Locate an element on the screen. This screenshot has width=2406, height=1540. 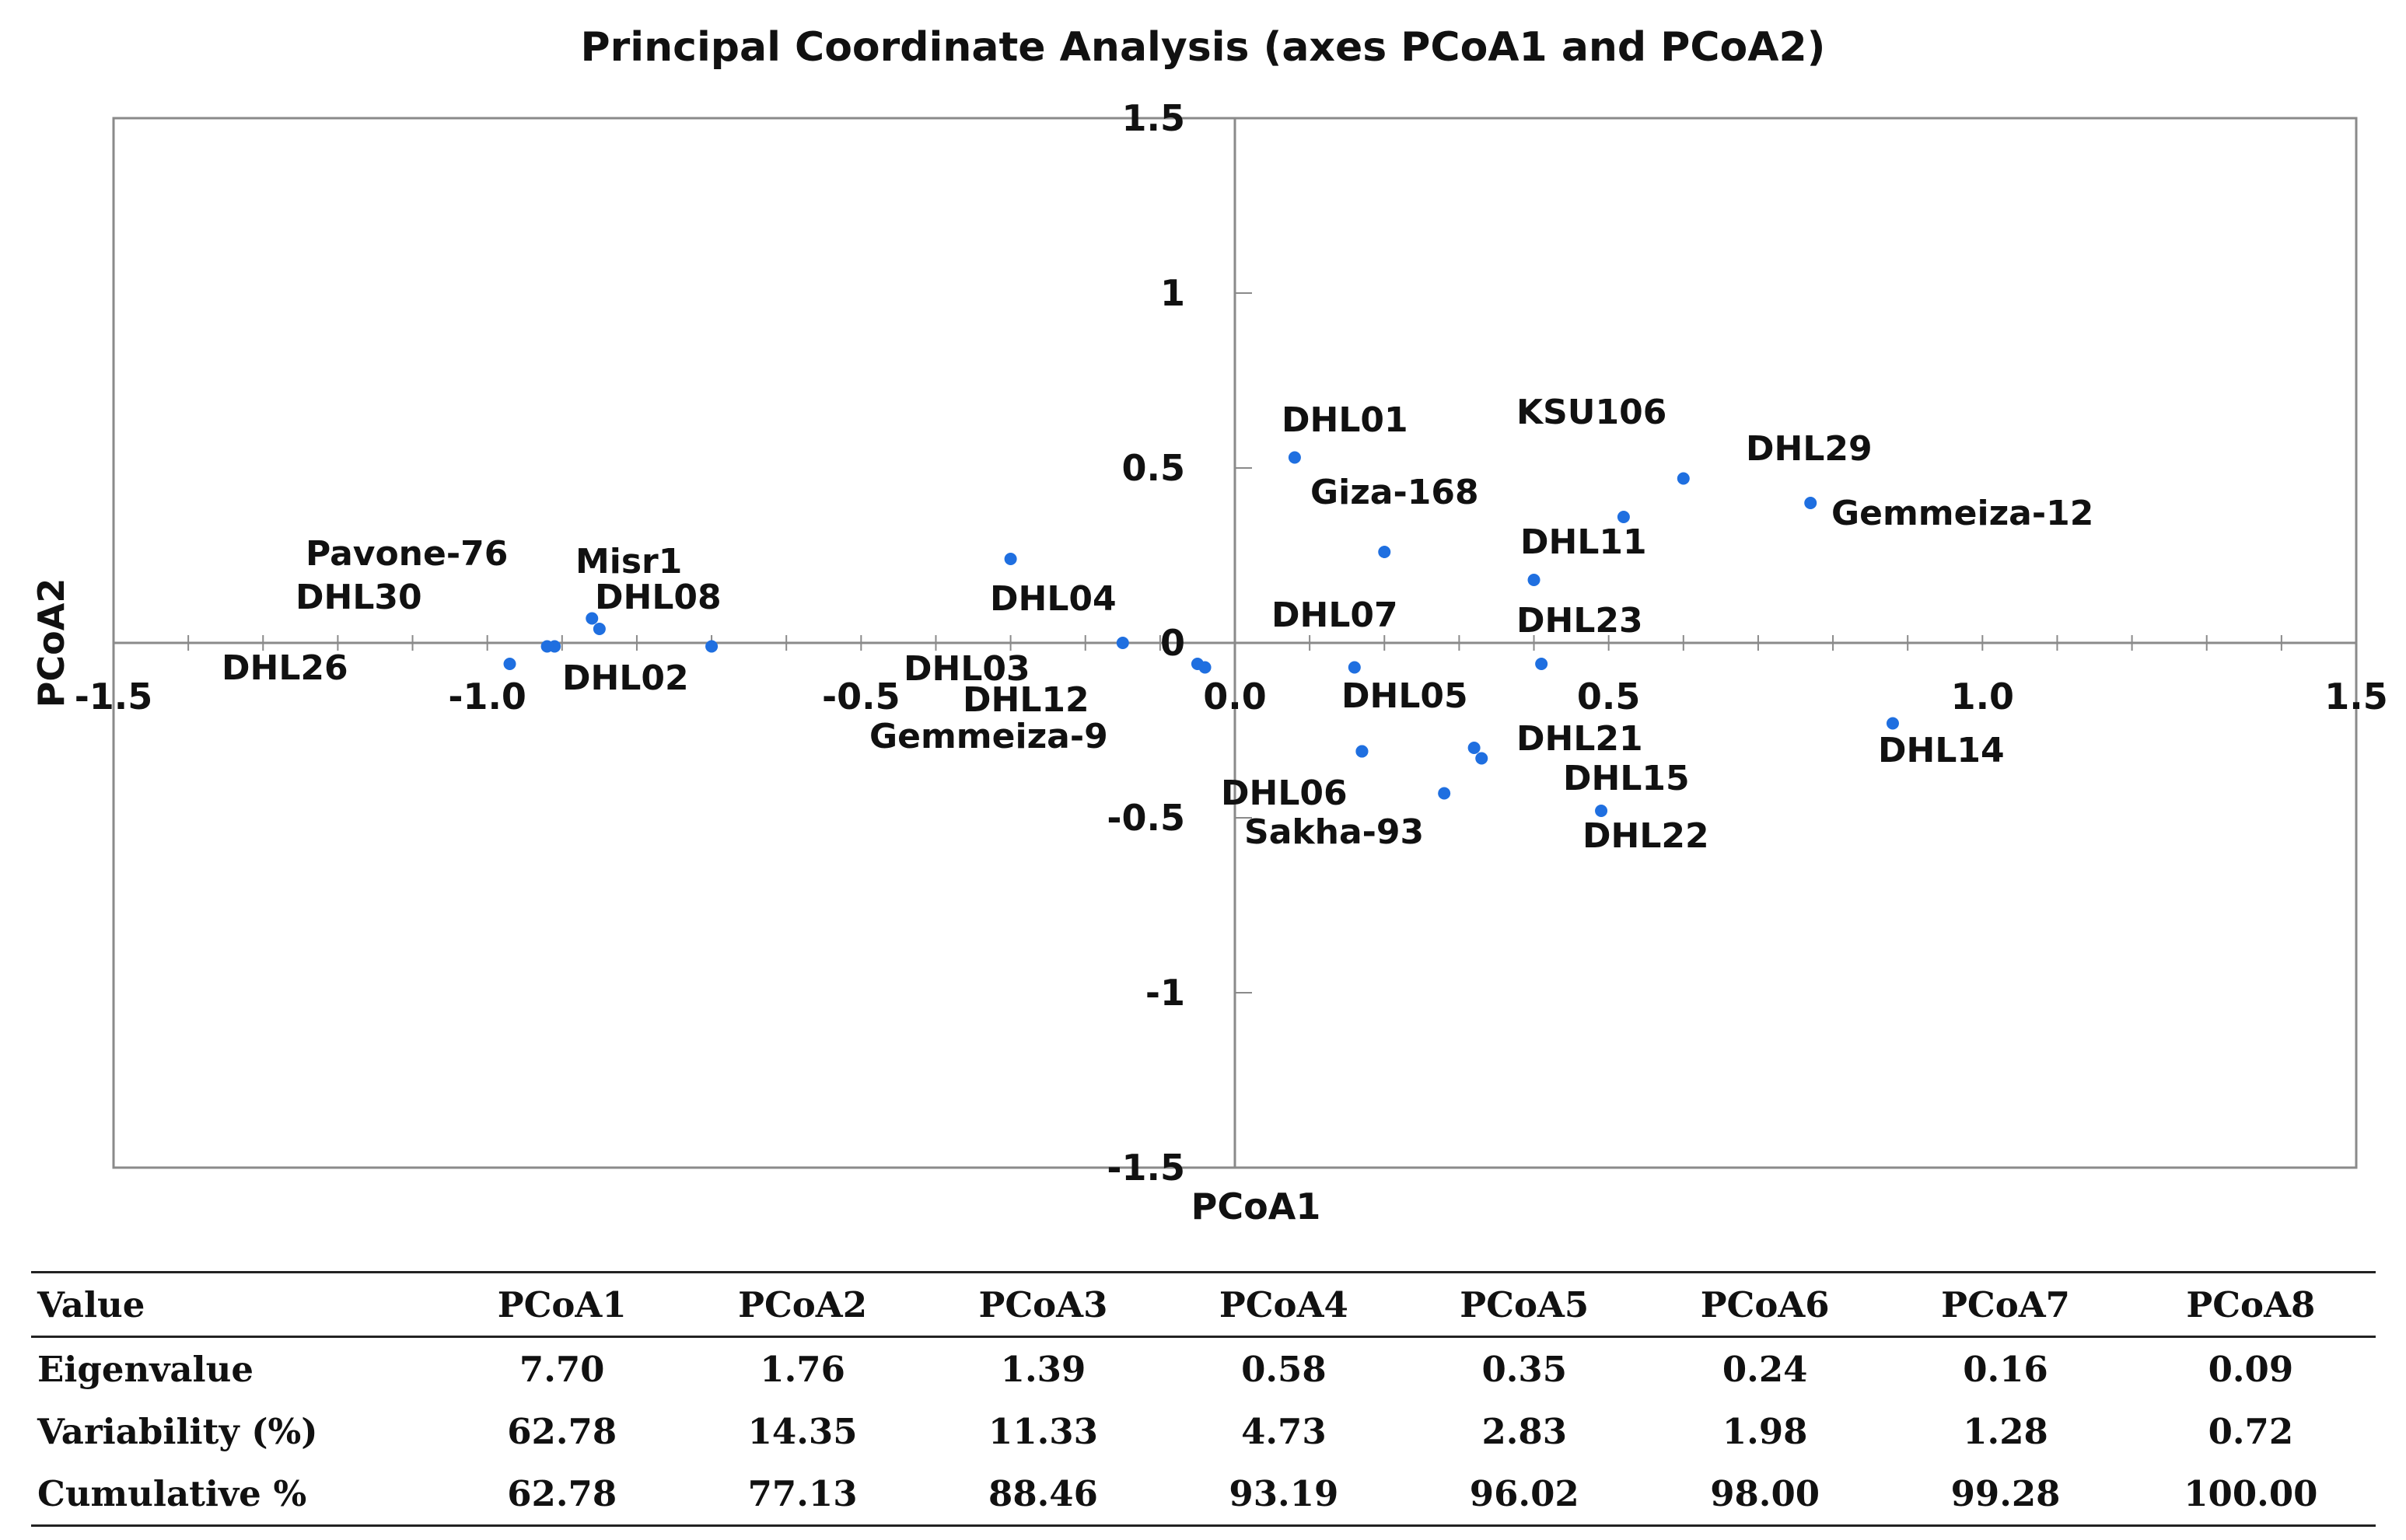
table-cell: 0.16 is located at coordinates (2005, 1369).